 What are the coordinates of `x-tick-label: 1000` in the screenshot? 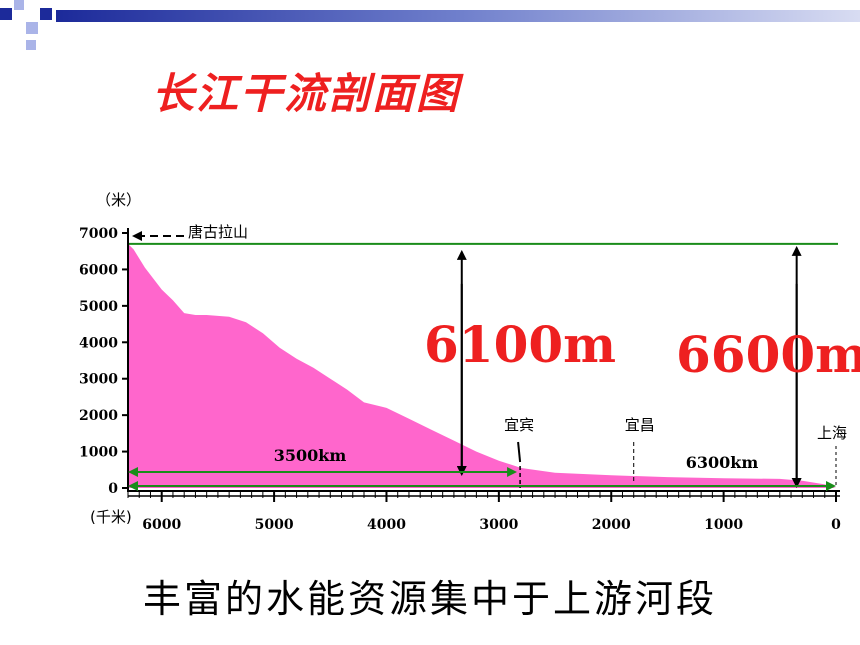 It's located at (723, 525).